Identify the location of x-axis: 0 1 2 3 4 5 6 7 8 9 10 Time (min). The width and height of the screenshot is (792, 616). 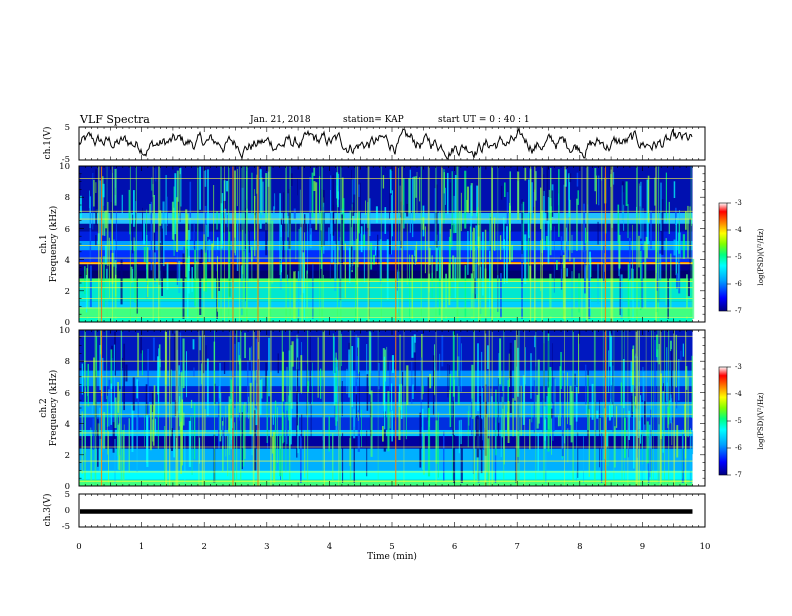
(393, 552).